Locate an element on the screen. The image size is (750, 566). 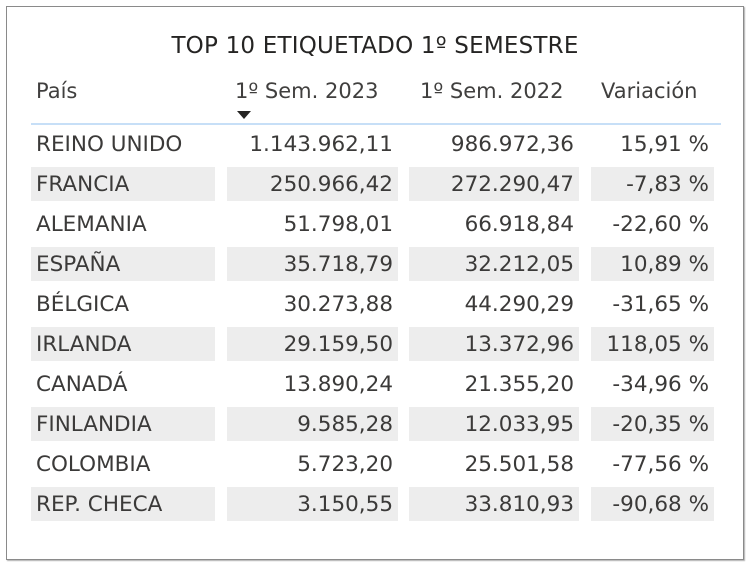
cell-pais: BÉLGICA is located at coordinates (83, 304).